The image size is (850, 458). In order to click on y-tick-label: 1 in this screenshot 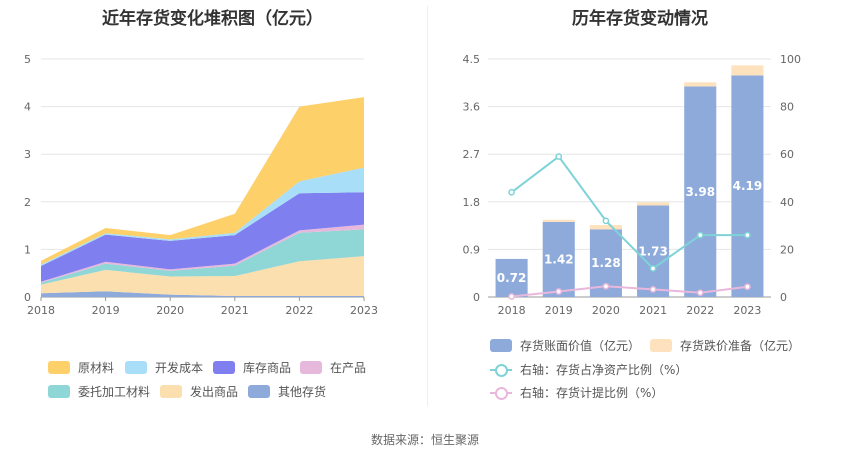, I will do `click(27, 249)`.